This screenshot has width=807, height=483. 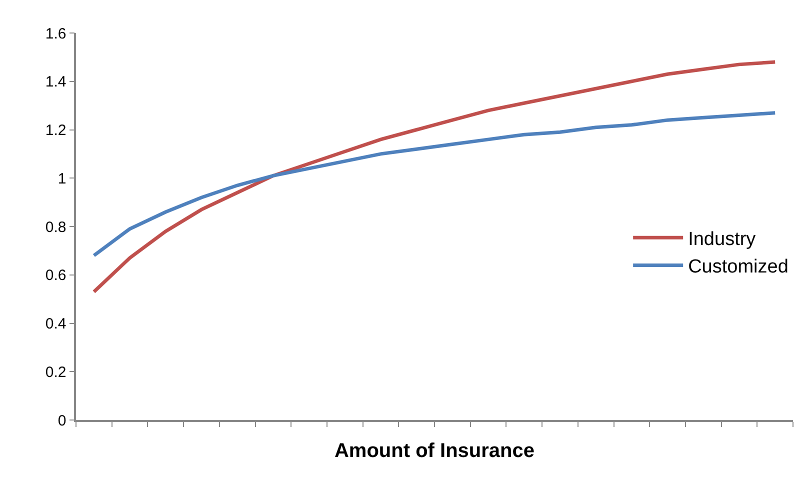 I want to click on y-tick-label: 1, so click(x=62, y=179).